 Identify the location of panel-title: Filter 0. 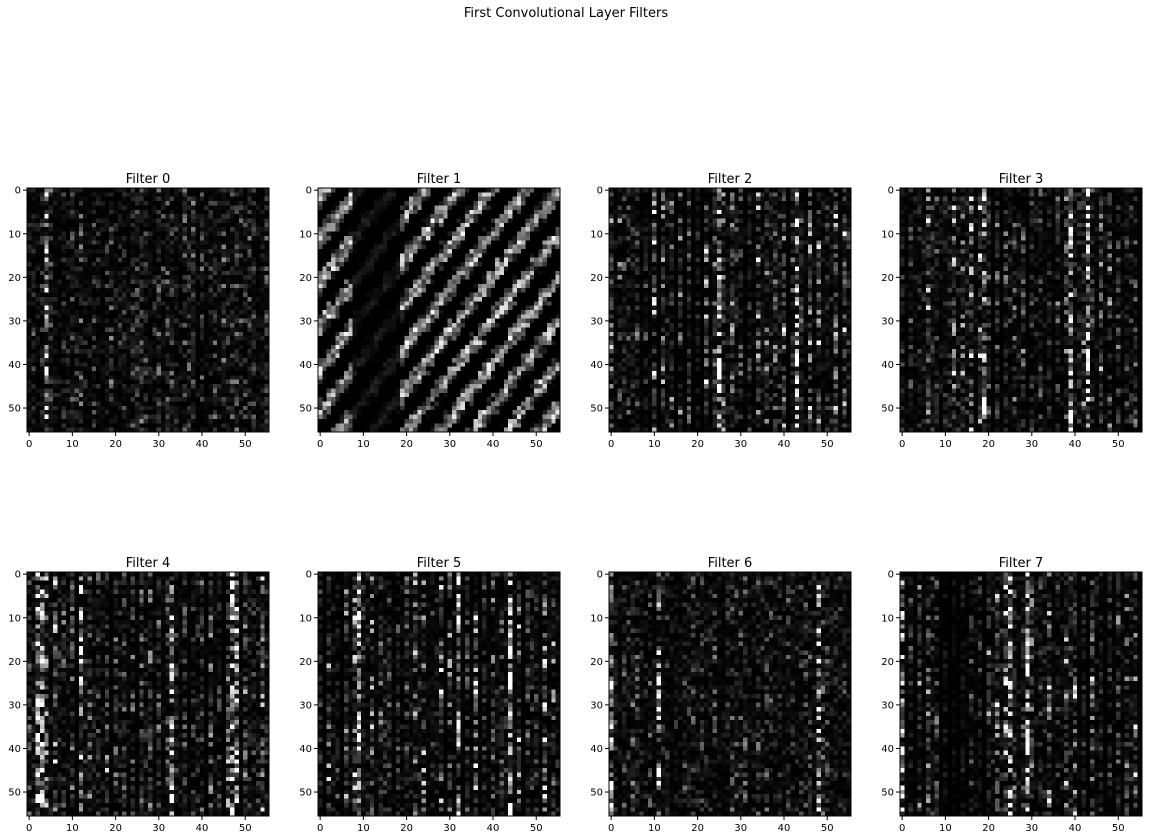
(148, 179).